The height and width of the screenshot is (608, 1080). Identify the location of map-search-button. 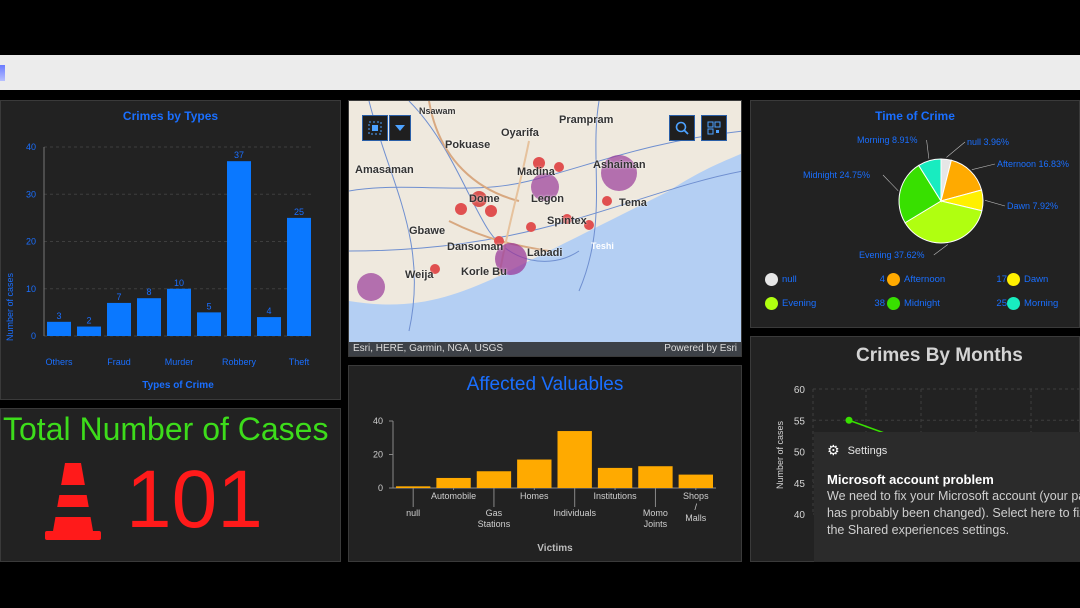
(682, 128).